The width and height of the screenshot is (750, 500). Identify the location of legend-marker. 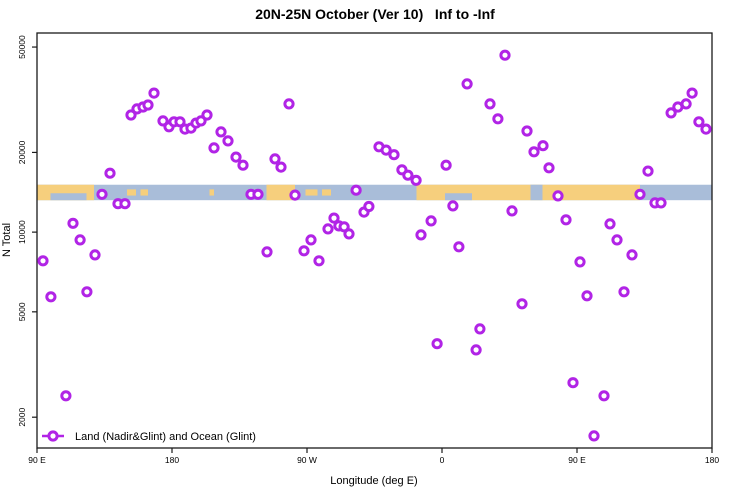
(53, 436).